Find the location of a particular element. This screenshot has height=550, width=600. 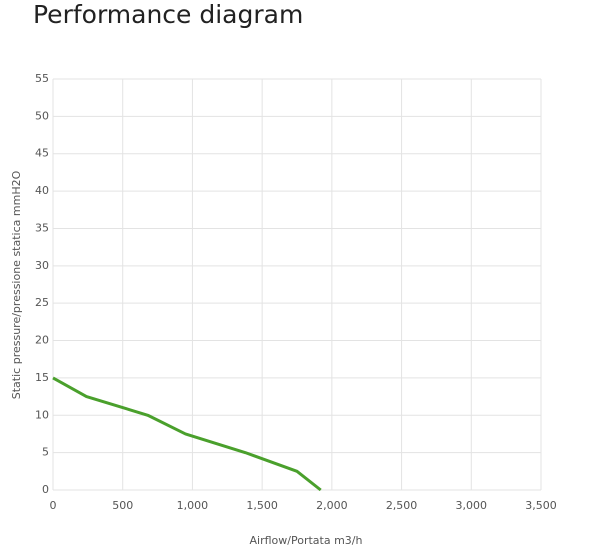

x-axis-label: Airflow/Portata m3/h is located at coordinates (306, 540).